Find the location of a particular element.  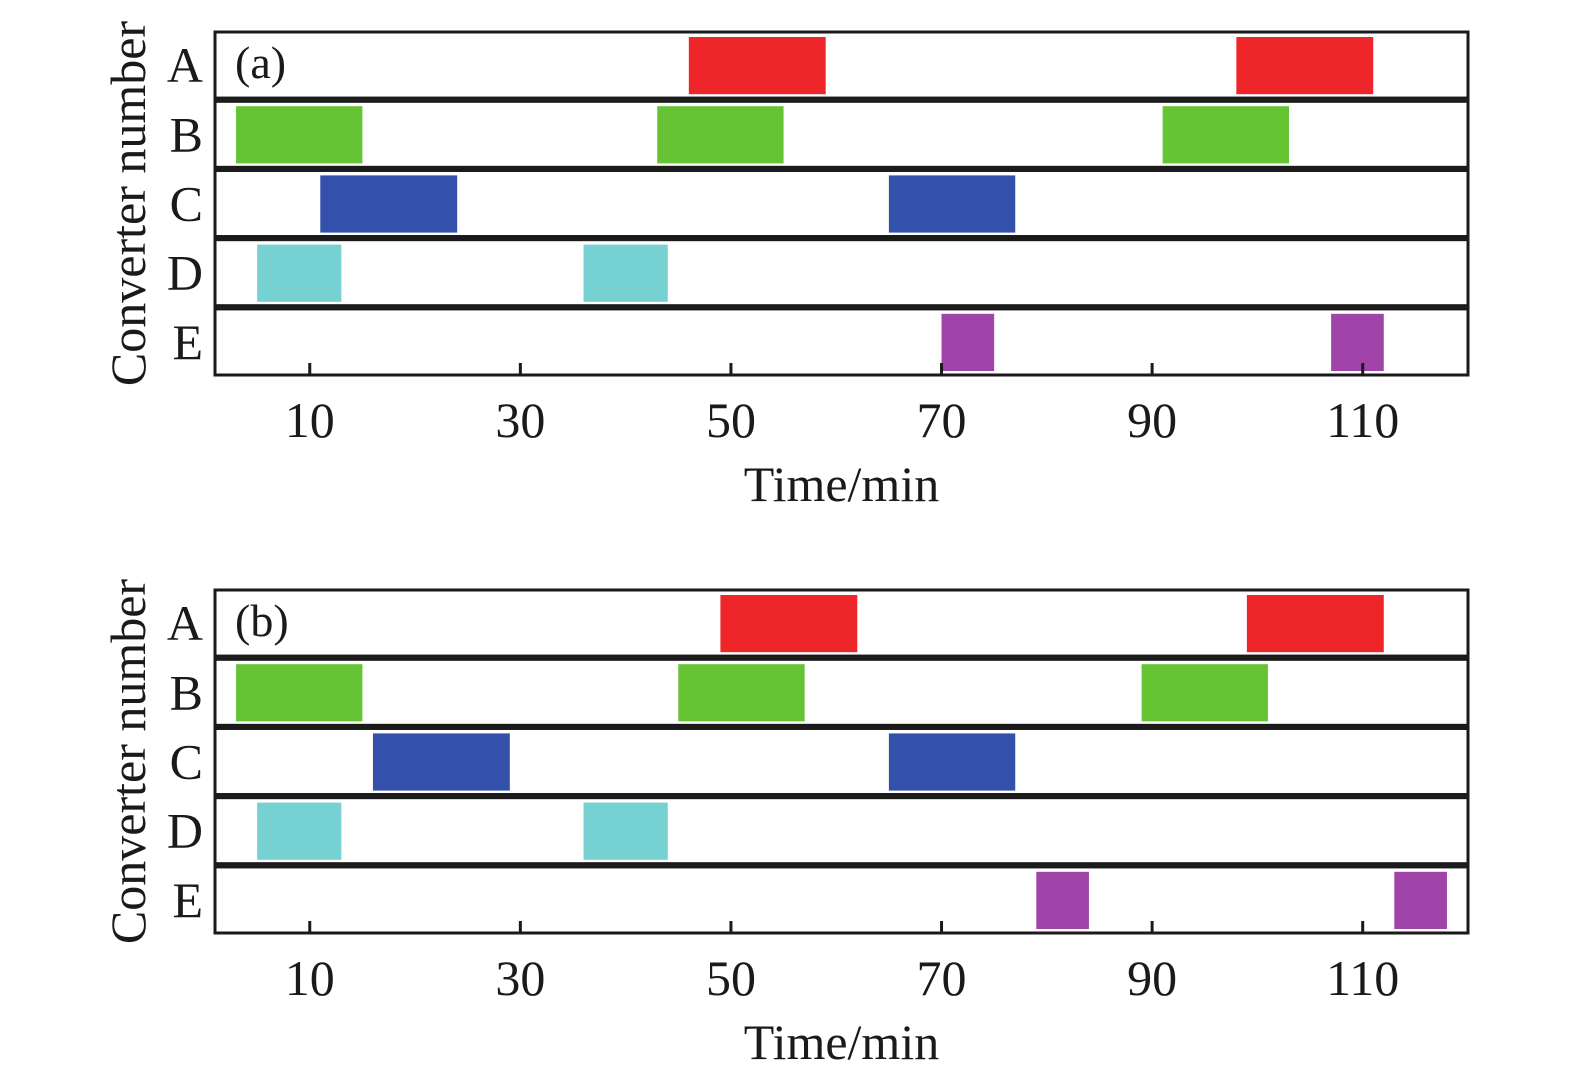

panel-label: (b) is located at coordinates (262, 620).